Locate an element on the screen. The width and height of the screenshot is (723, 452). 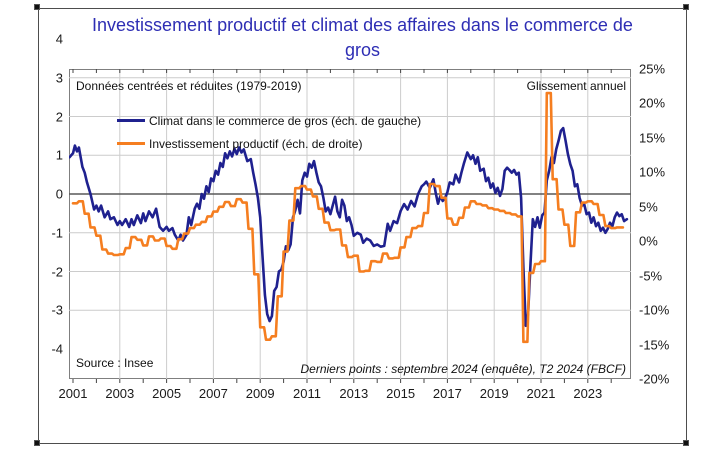
annotation-source: Source : Insee is located at coordinates (115, 363).